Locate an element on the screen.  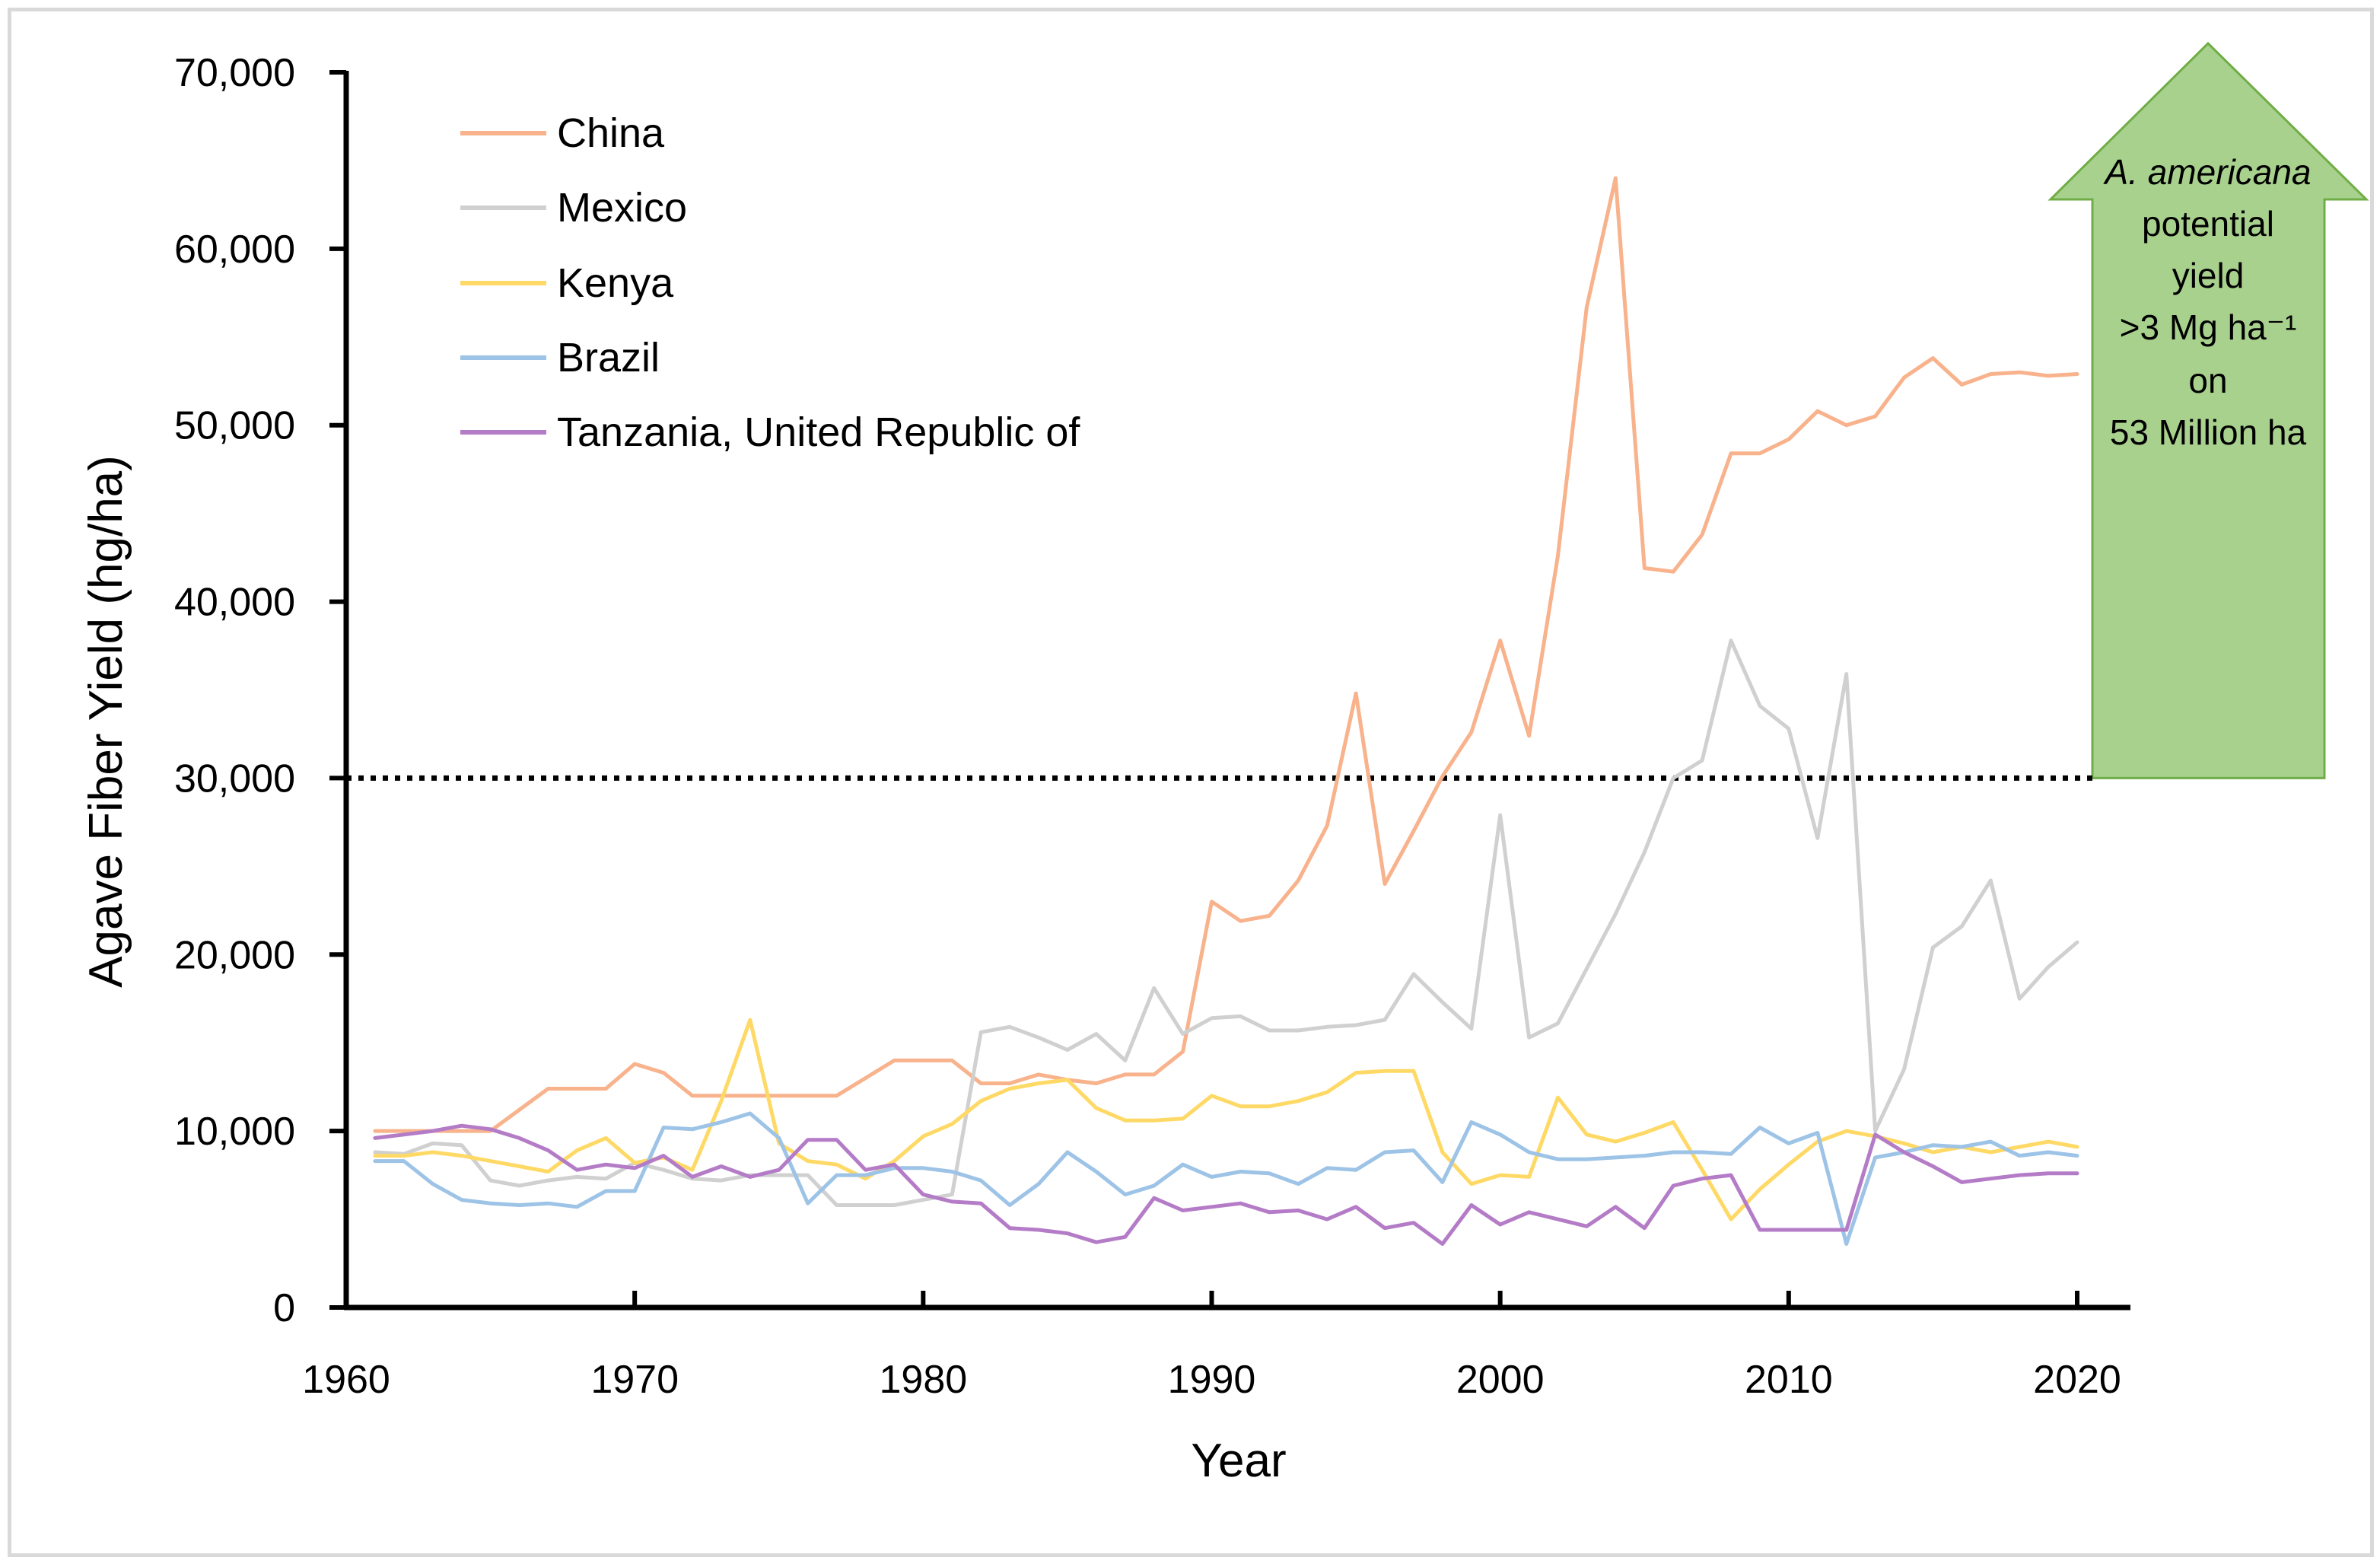
legend-label: Brazil is located at coordinates (608, 358).